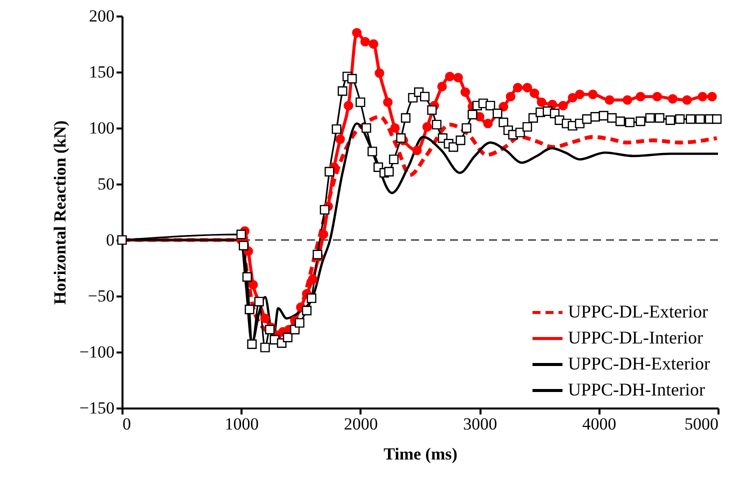  Describe the element at coordinates (480, 424) in the screenshot. I see `x-tick-label: 3000` at that location.